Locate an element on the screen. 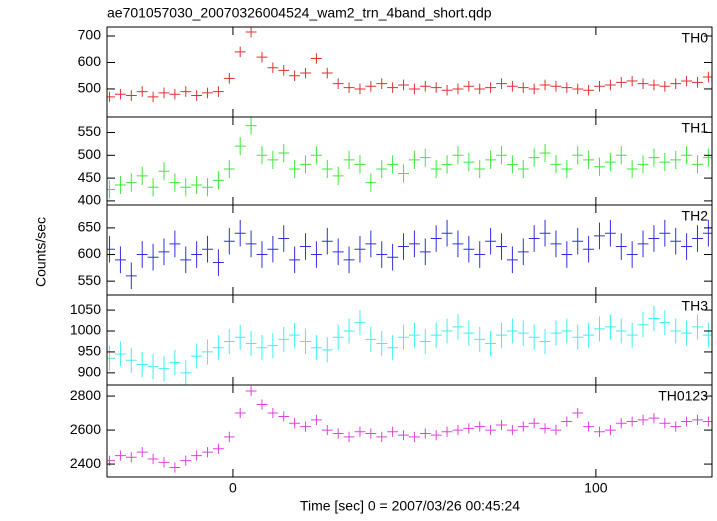 The width and height of the screenshot is (717, 521). panel-label: TH1 is located at coordinates (695, 128).